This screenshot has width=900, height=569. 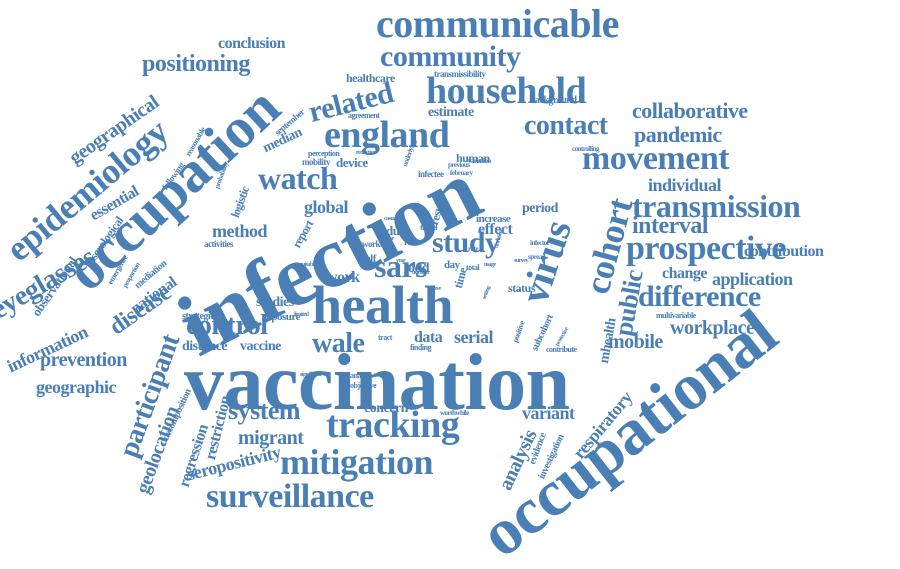 I want to click on word-distance: distance, so click(x=205, y=346).